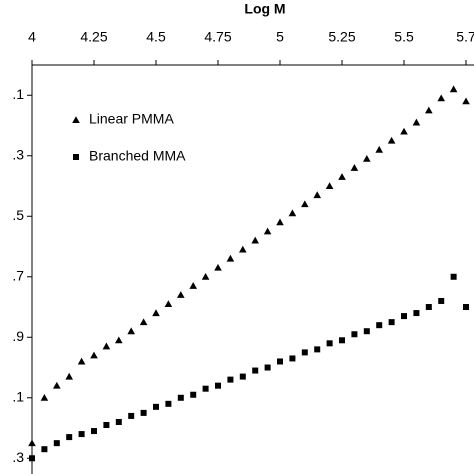  I want to click on chart-title: Log M, so click(264, 9).